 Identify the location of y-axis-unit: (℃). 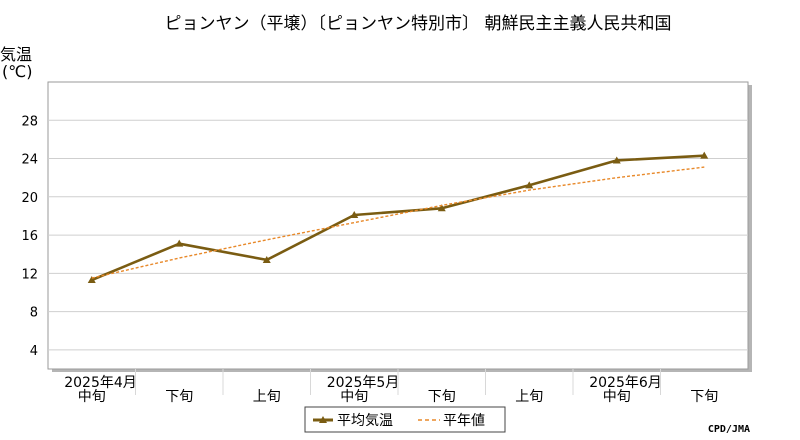
(17, 71).